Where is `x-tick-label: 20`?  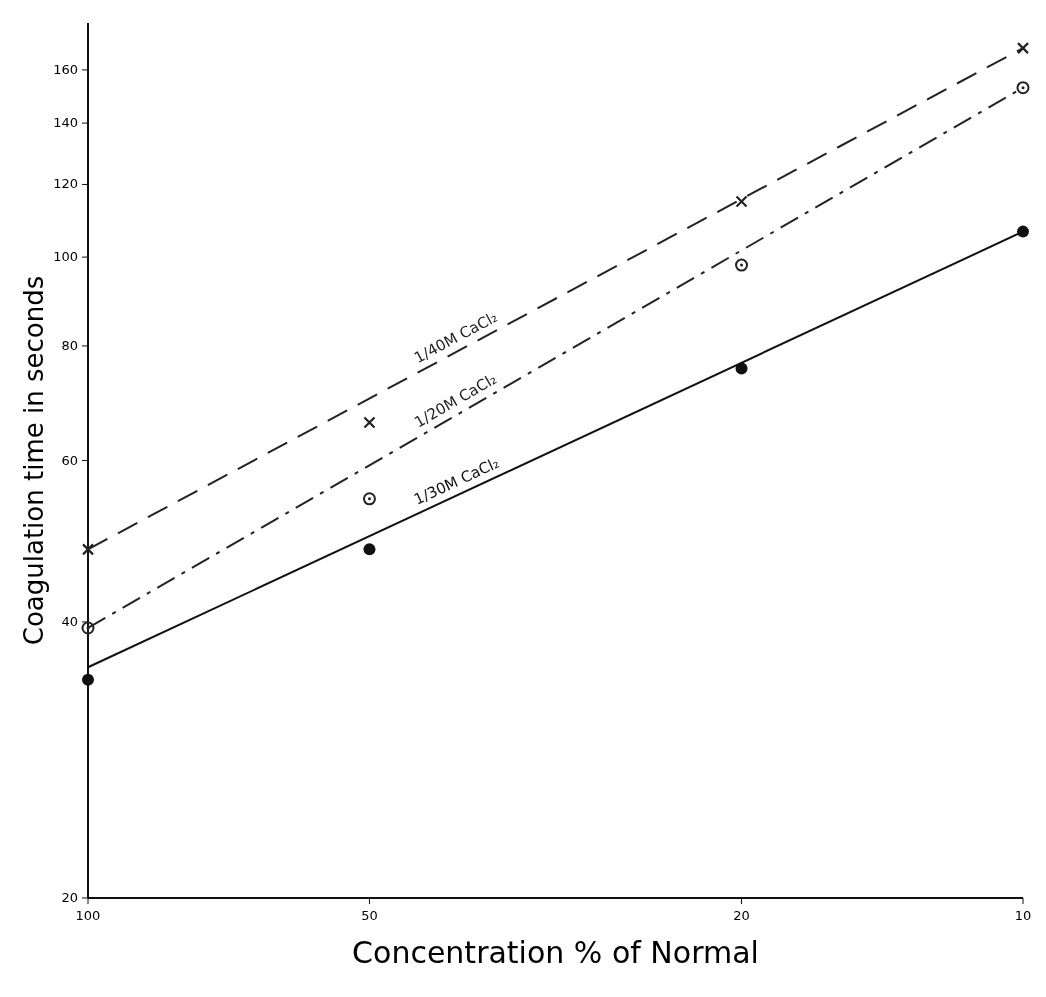
x-tick-label: 20 is located at coordinates (741, 915).